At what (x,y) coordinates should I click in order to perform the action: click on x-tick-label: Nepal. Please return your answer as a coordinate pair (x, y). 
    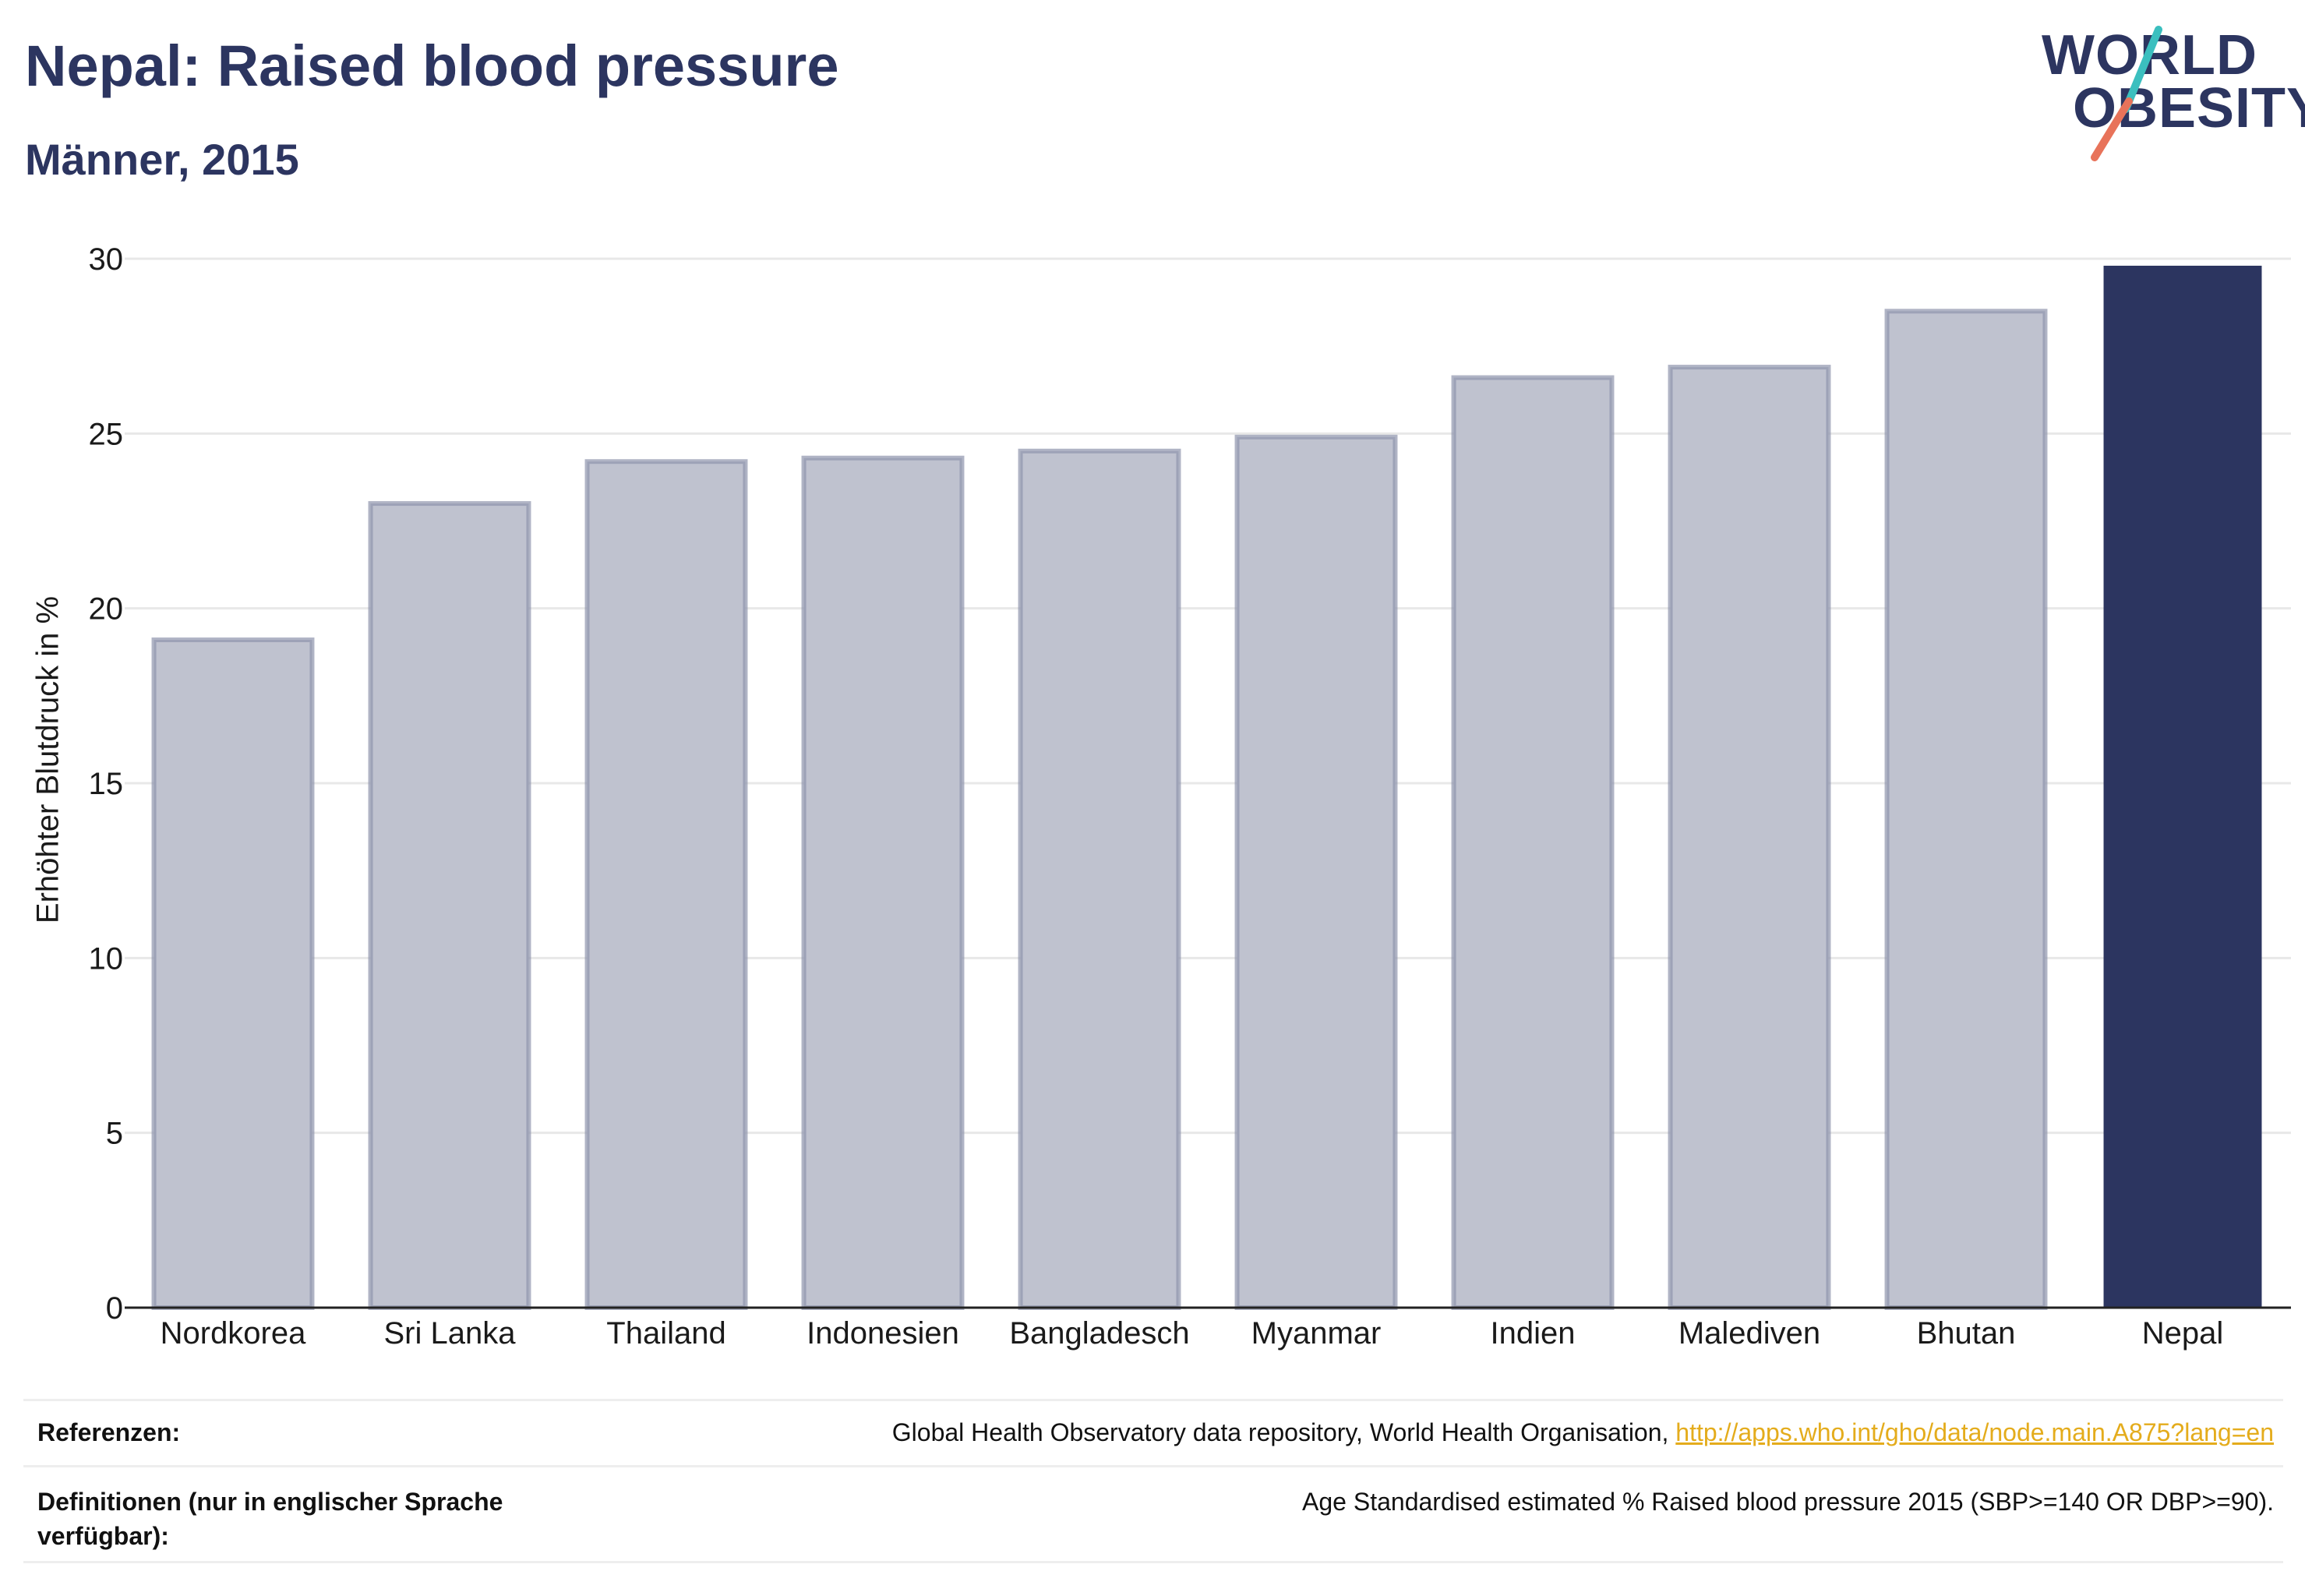
    Looking at the image, I should click on (2183, 1333).